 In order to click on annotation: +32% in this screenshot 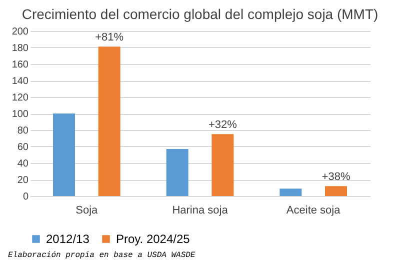, I will do `click(223, 125)`.